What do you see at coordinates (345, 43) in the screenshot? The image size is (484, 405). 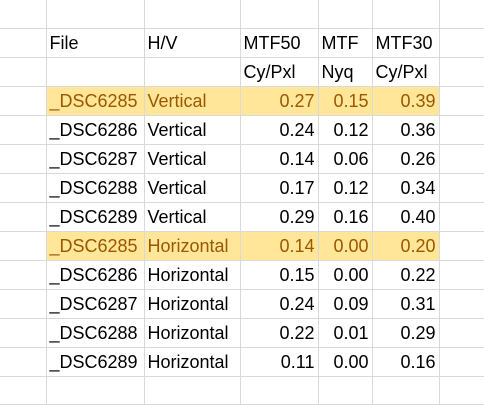 I see `header-cell-mtf: MTF` at bounding box center [345, 43].